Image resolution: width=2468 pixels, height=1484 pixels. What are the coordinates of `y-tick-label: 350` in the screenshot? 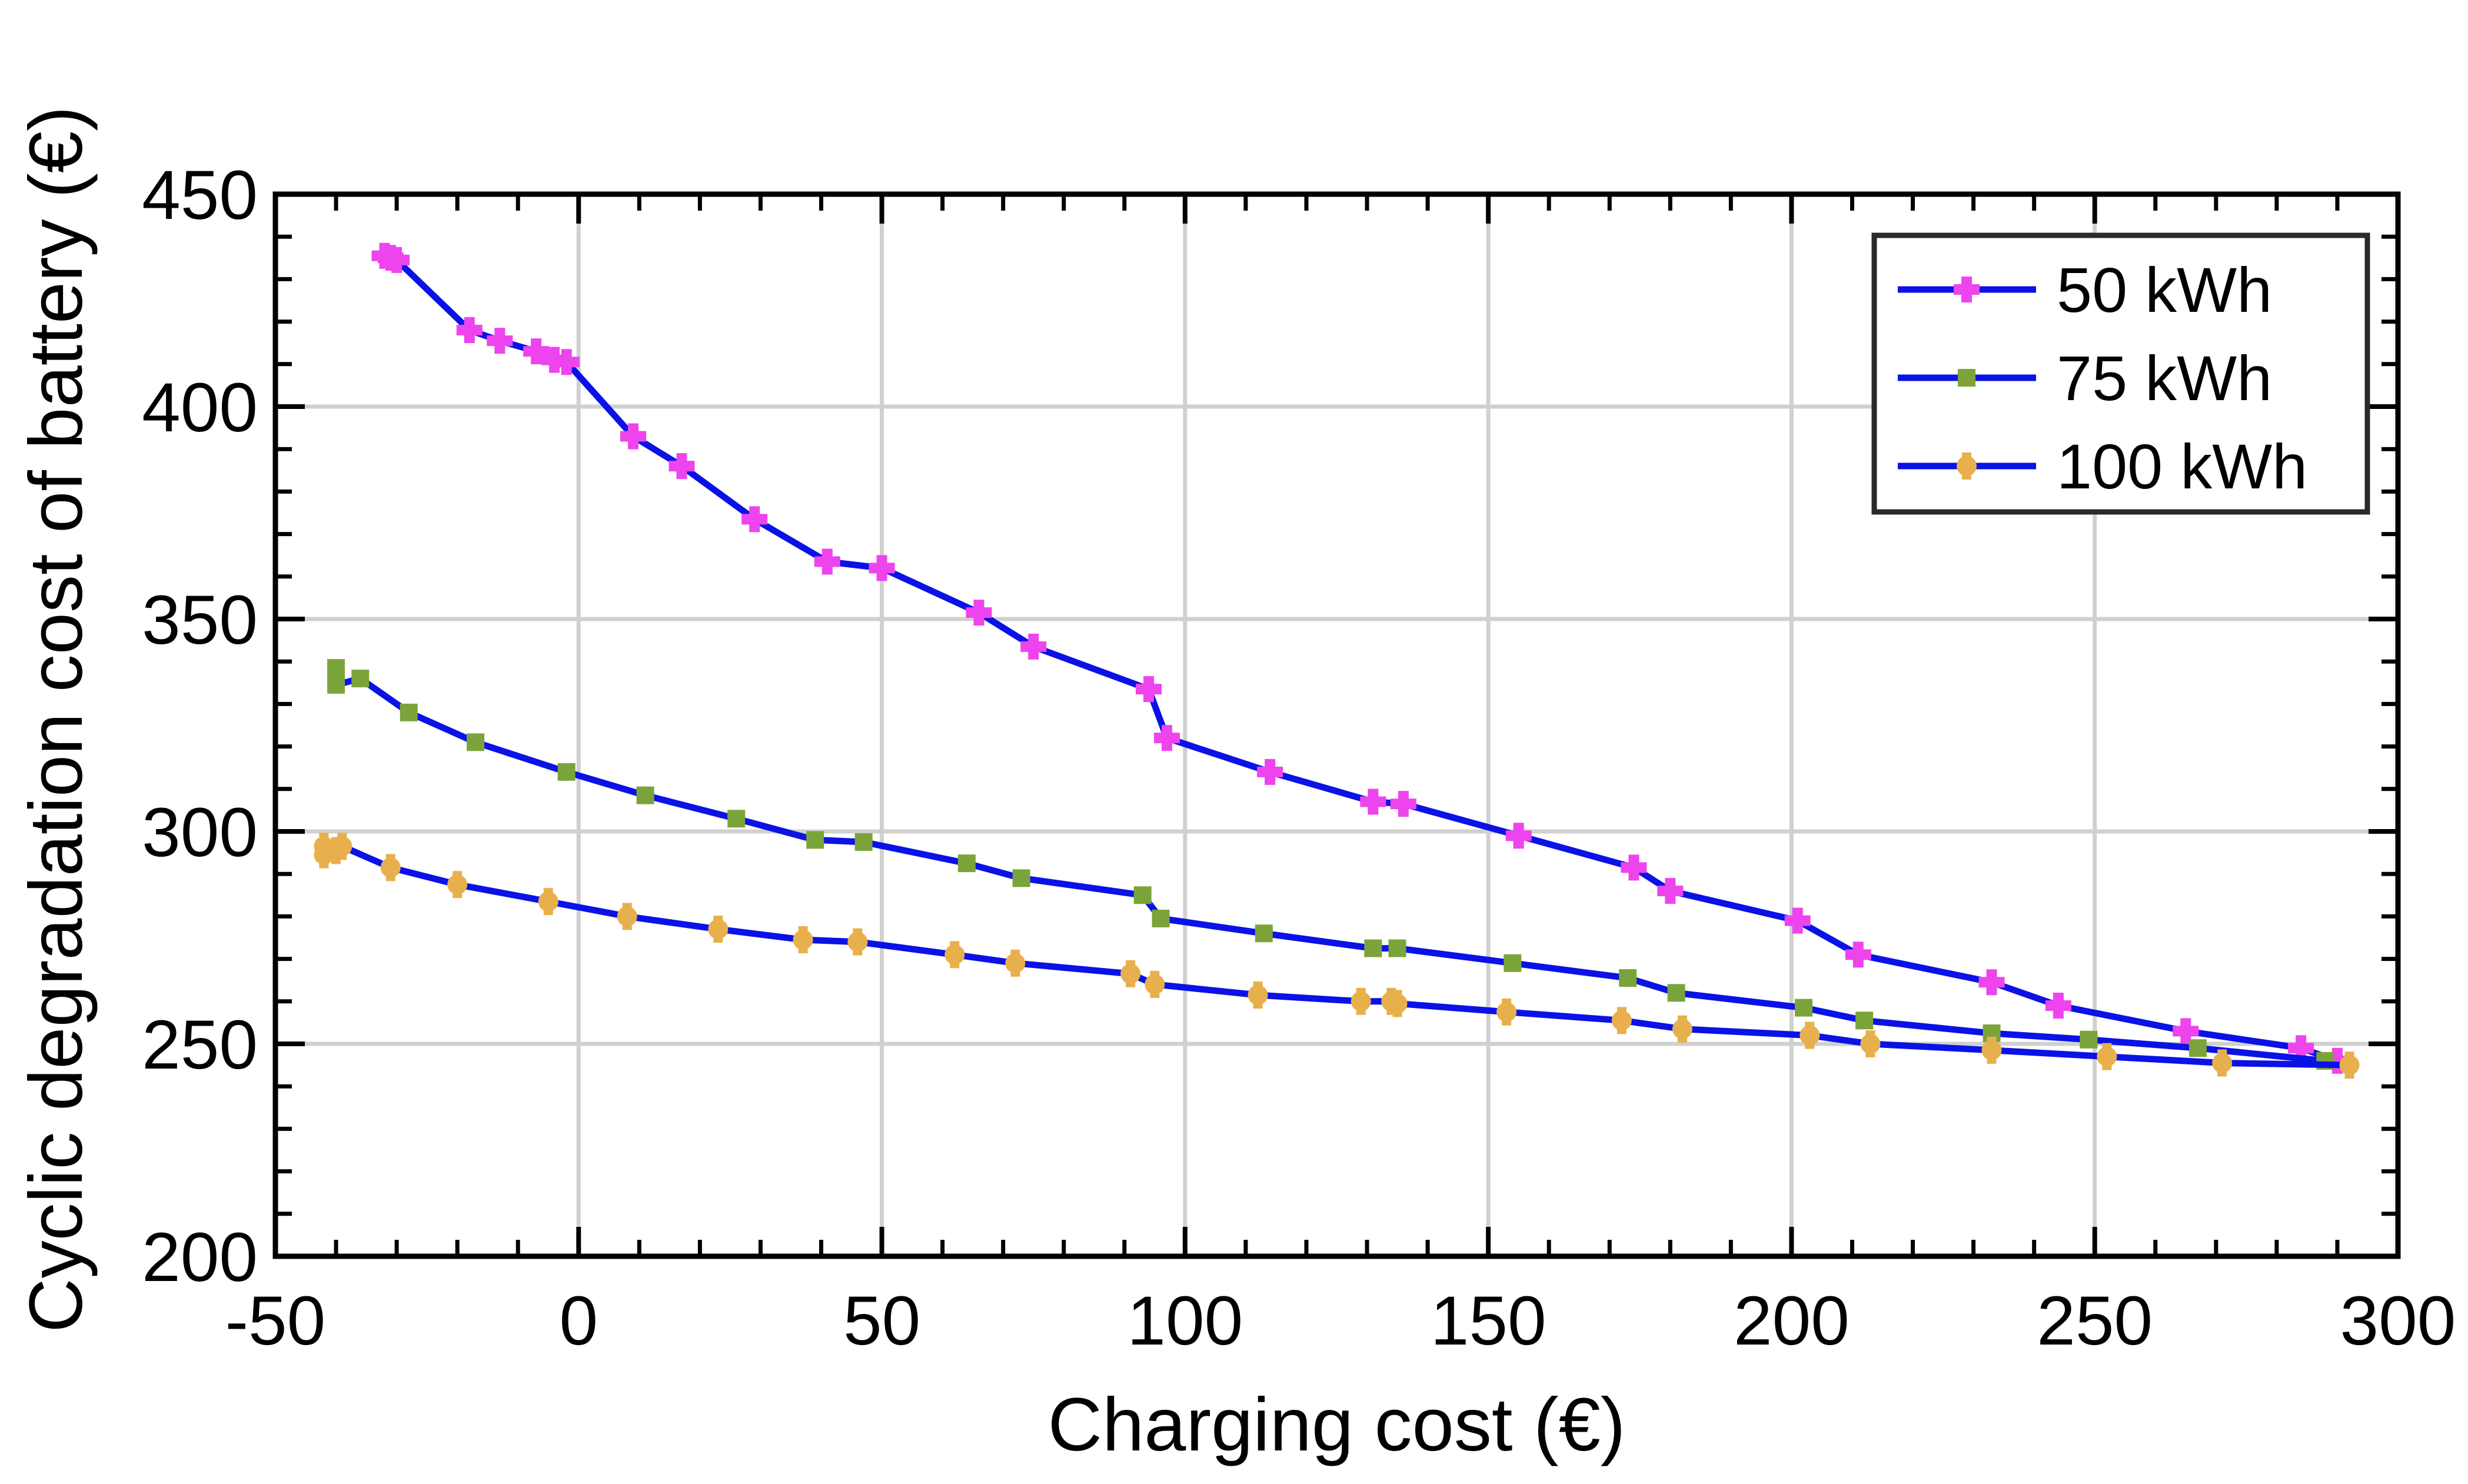 It's located at (200, 620).